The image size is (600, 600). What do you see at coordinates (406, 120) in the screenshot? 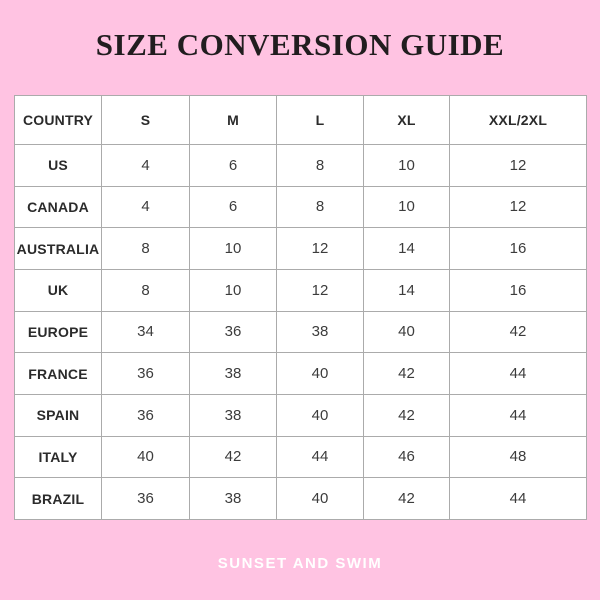
I see `column-header-xl: XL` at bounding box center [406, 120].